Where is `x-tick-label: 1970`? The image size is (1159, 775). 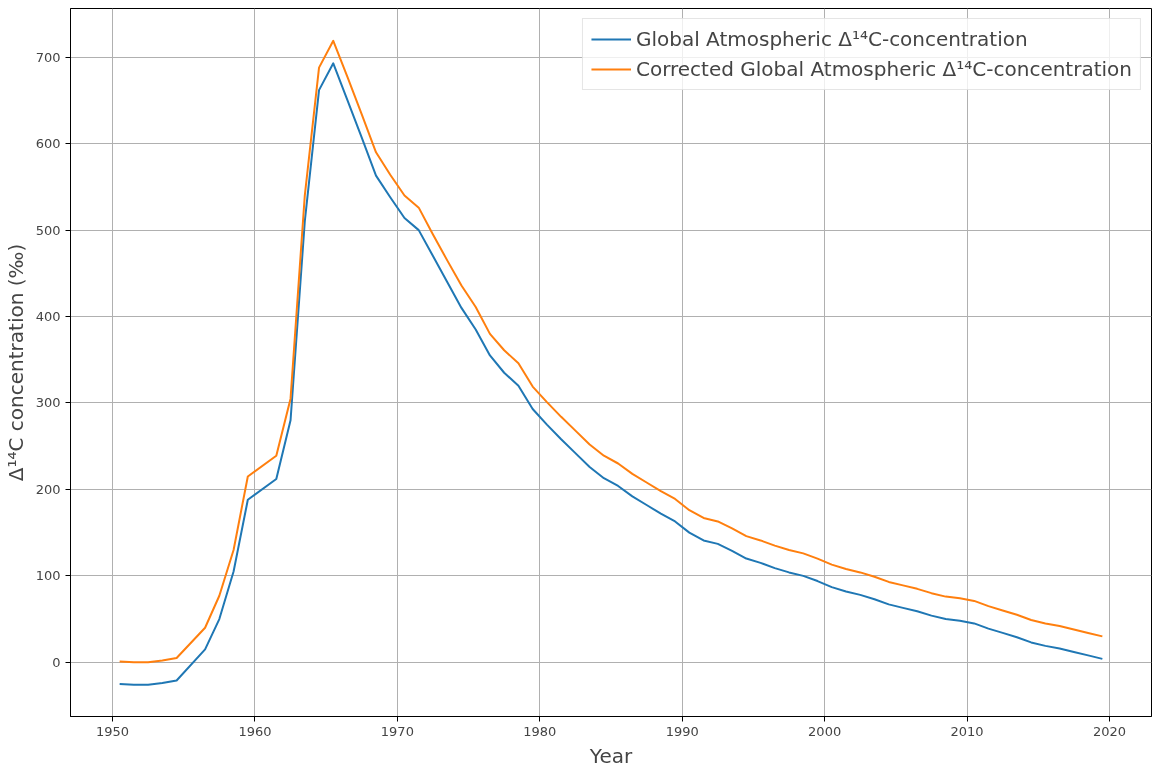
x-tick-label: 1970 is located at coordinates (397, 731).